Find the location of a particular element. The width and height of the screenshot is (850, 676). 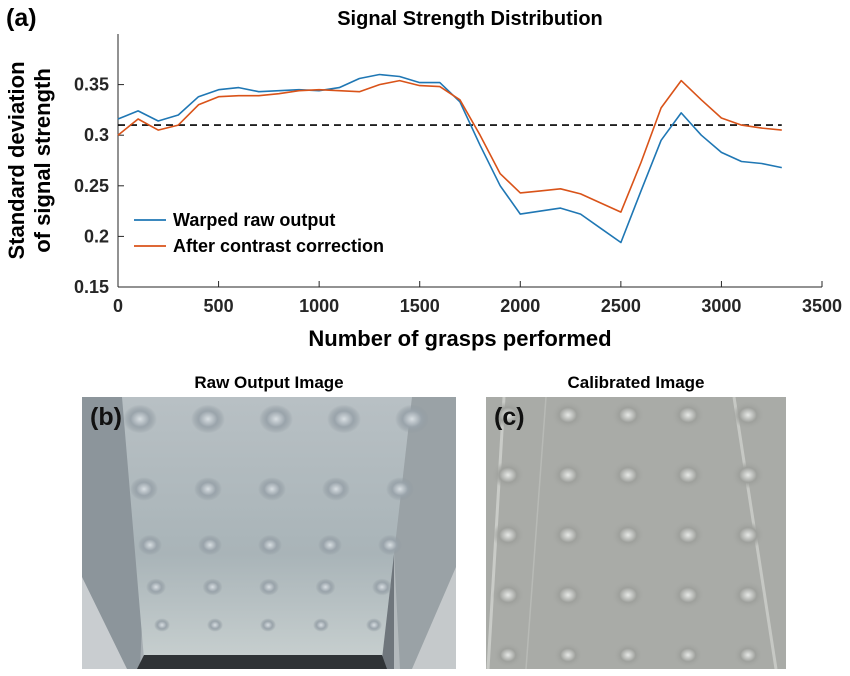

x-tick-label: 2500 is located at coordinates (621, 306).